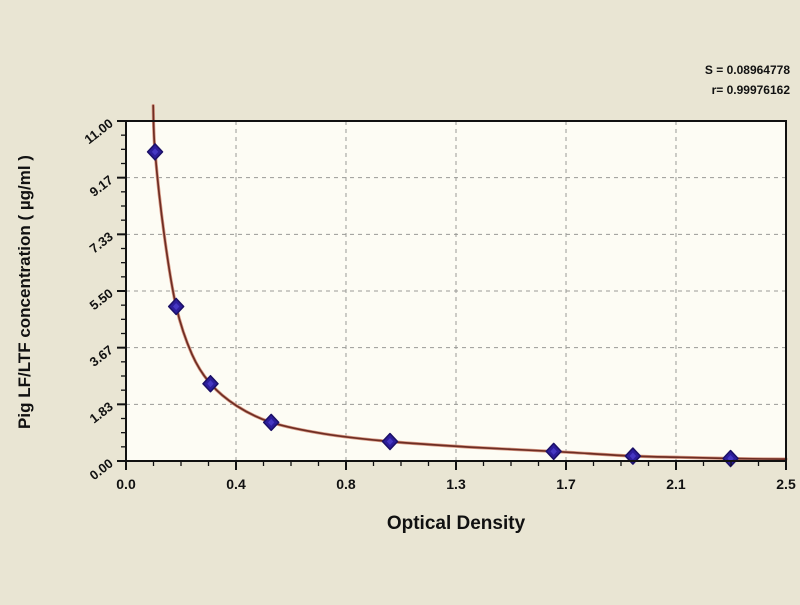  I want to click on y-axis-title: Pig LF/LTF concentration ( µg/ml ), so click(24, 292).